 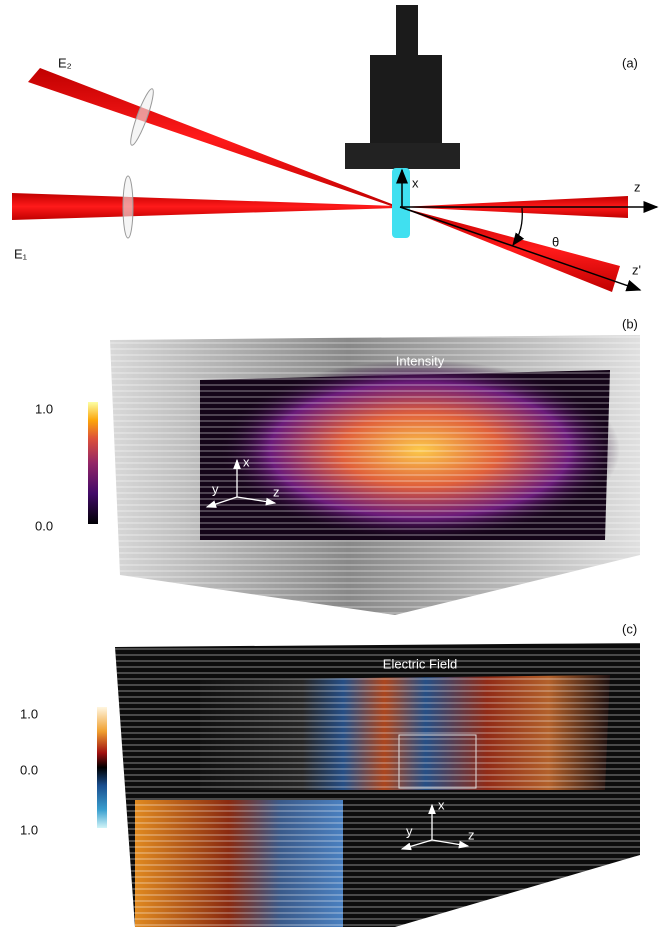 What do you see at coordinates (239, 863) in the screenshot?
I see `inset-fringes` at bounding box center [239, 863].